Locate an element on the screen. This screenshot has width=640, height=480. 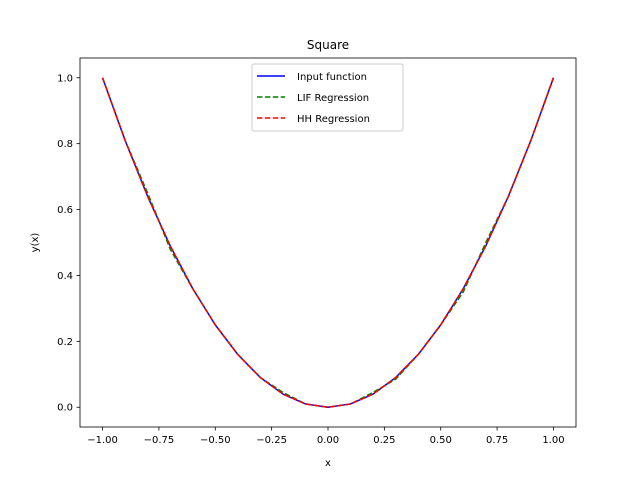
y-tick-label: 0.6 is located at coordinates (65, 210).